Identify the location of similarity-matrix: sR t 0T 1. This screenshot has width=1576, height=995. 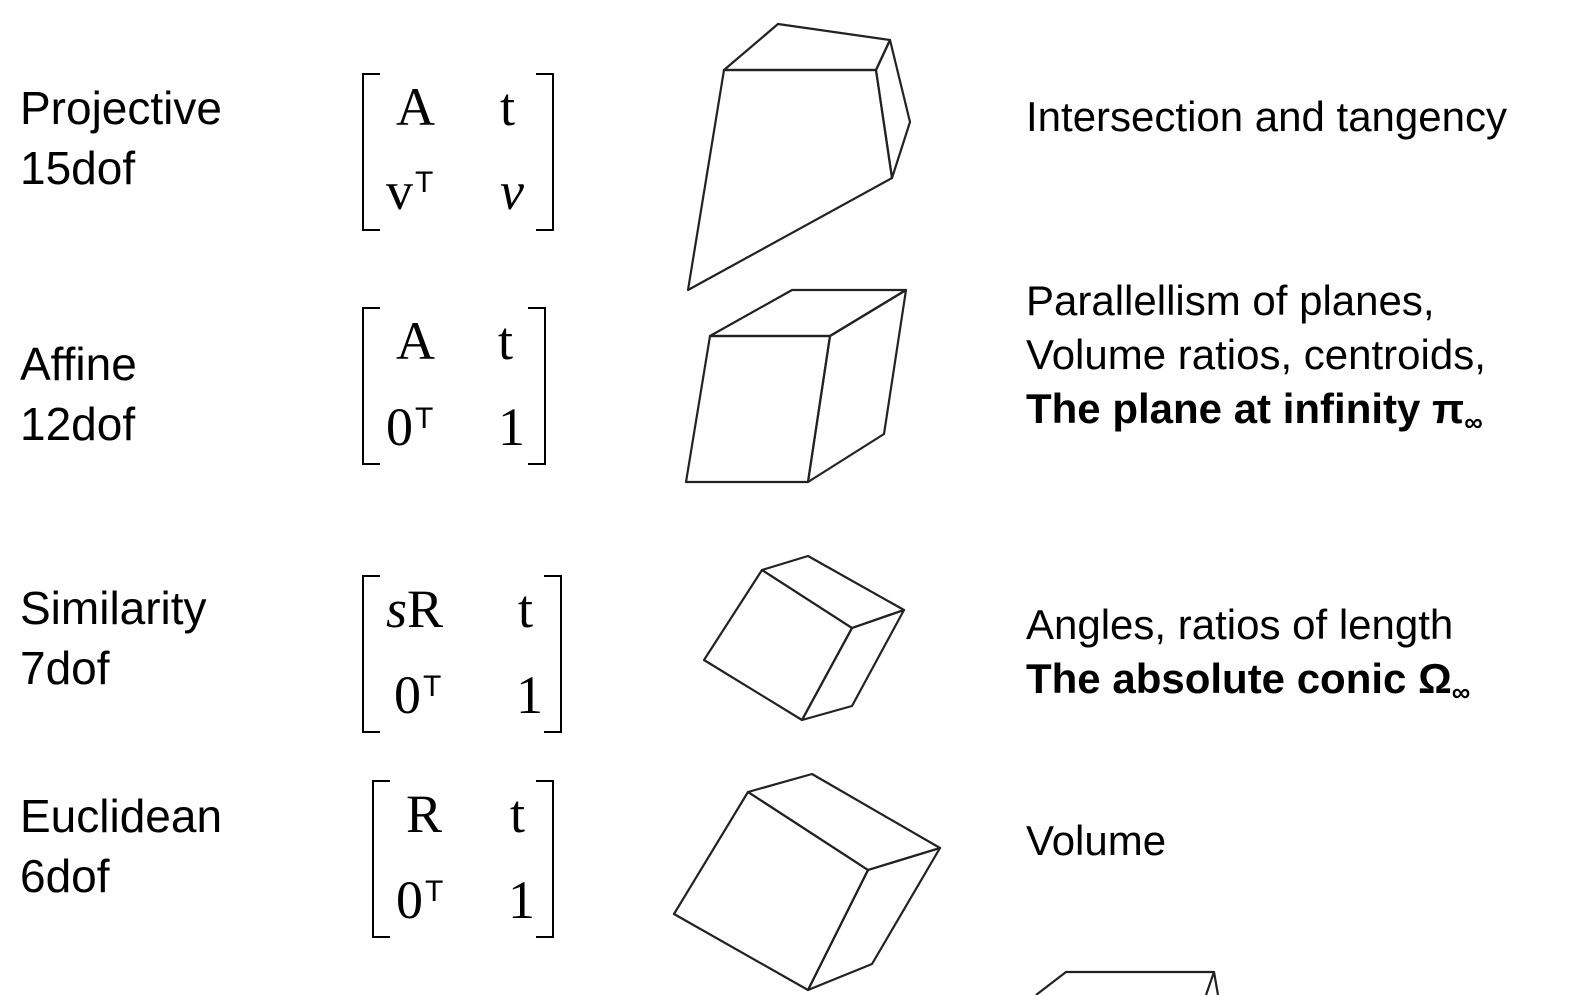
(462, 654).